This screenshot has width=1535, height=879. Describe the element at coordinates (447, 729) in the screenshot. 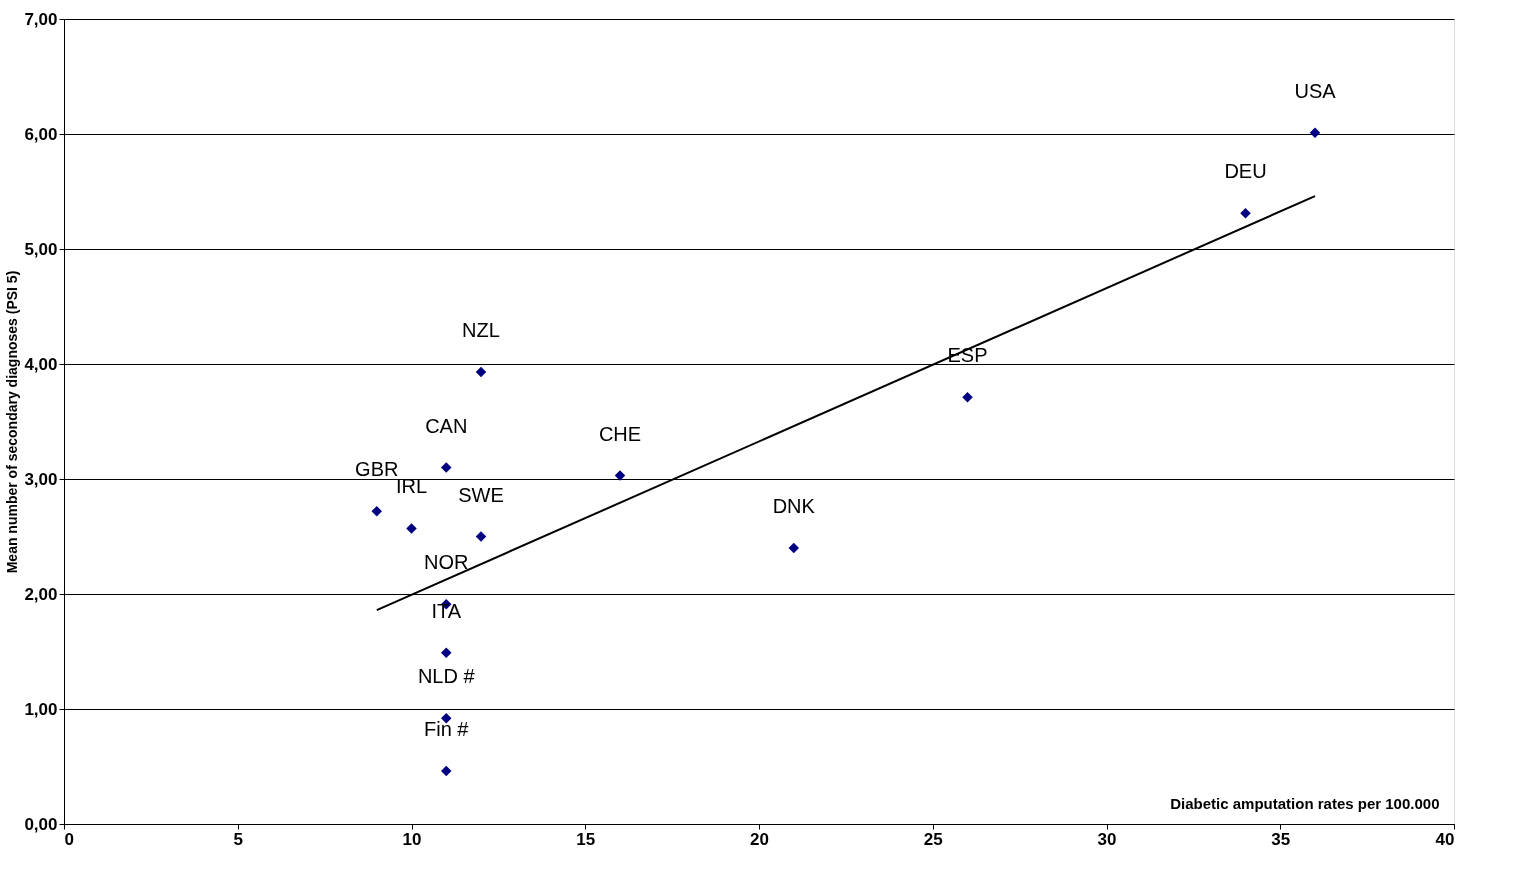

I see `annotation: Fin #` at that location.